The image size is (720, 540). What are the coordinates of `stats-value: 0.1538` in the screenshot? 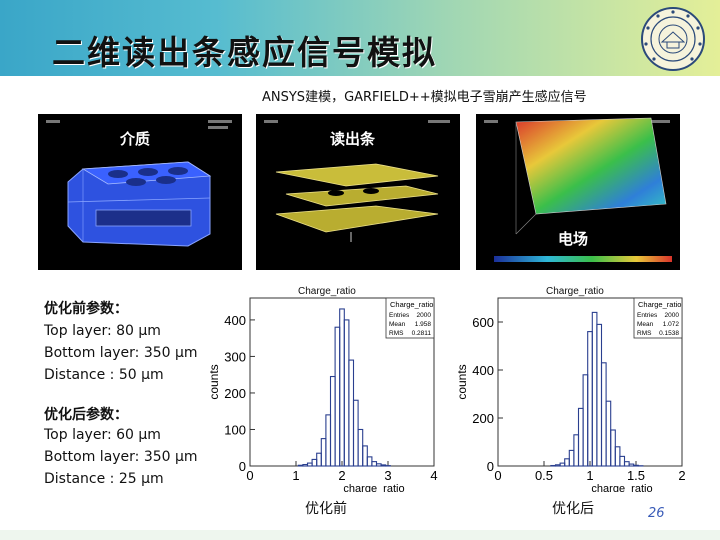 It's located at (669, 333).